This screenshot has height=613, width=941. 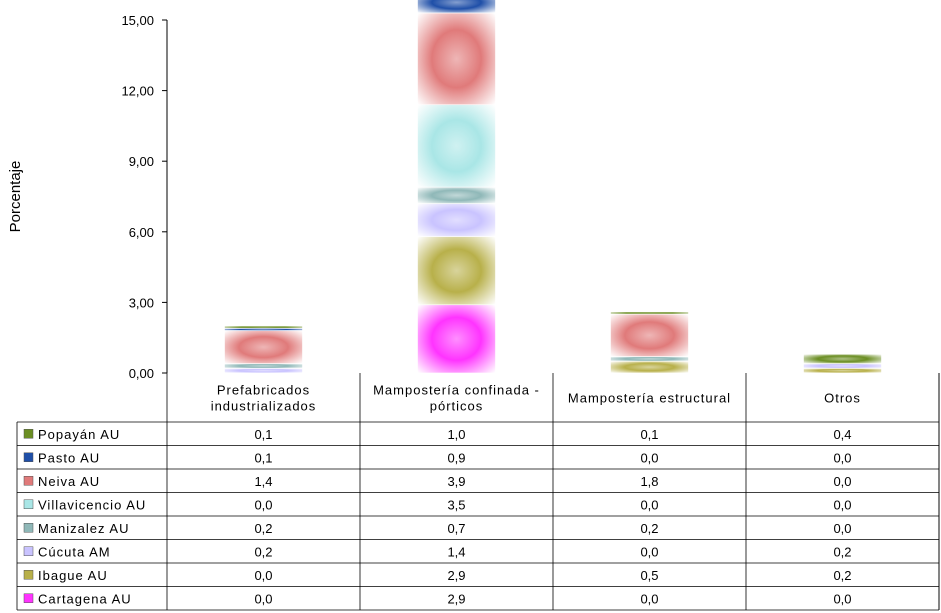 I want to click on data-cell: 0,7, so click(x=456, y=528).